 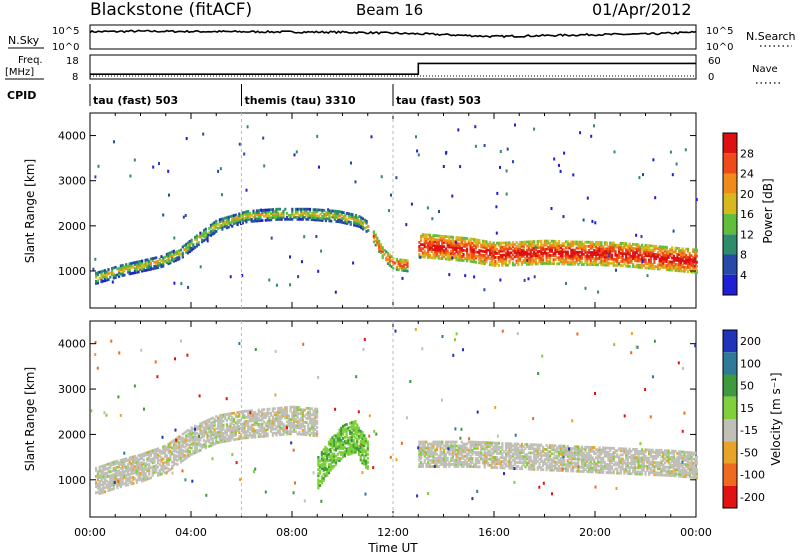 I want to click on noise-panel: N.Sky 10^5 10^0 10^5 10^0 N.Search, so click(x=402, y=39).